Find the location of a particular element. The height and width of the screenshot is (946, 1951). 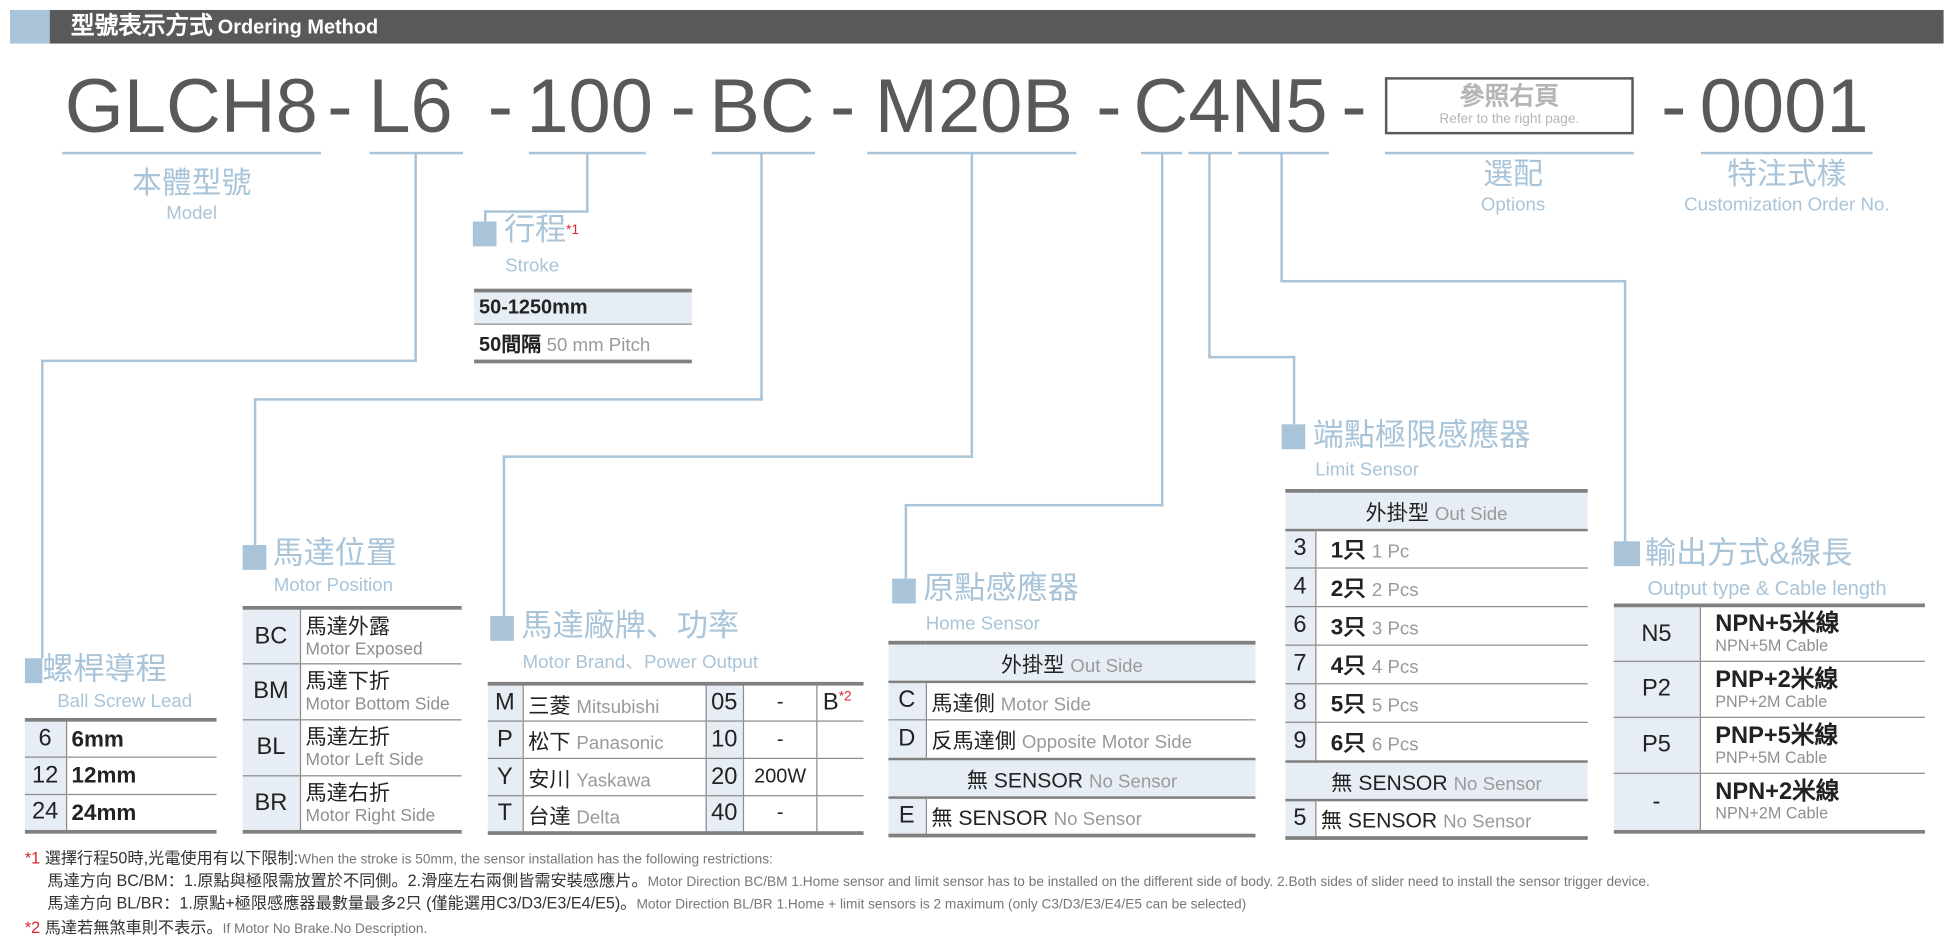

position-en: Motor Left Side is located at coordinates (364, 759).